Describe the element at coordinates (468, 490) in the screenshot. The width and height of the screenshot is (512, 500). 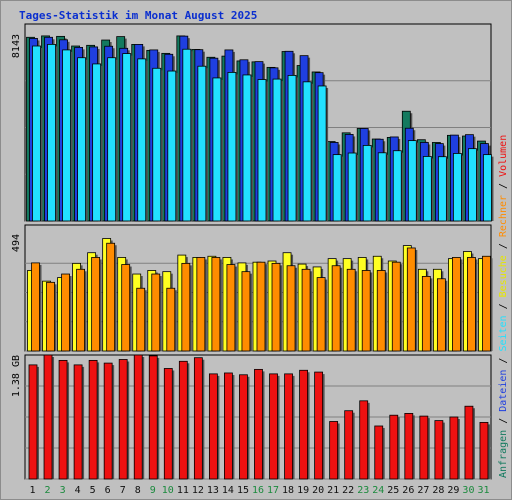
I see `x-tick-label-30: 30` at that location.